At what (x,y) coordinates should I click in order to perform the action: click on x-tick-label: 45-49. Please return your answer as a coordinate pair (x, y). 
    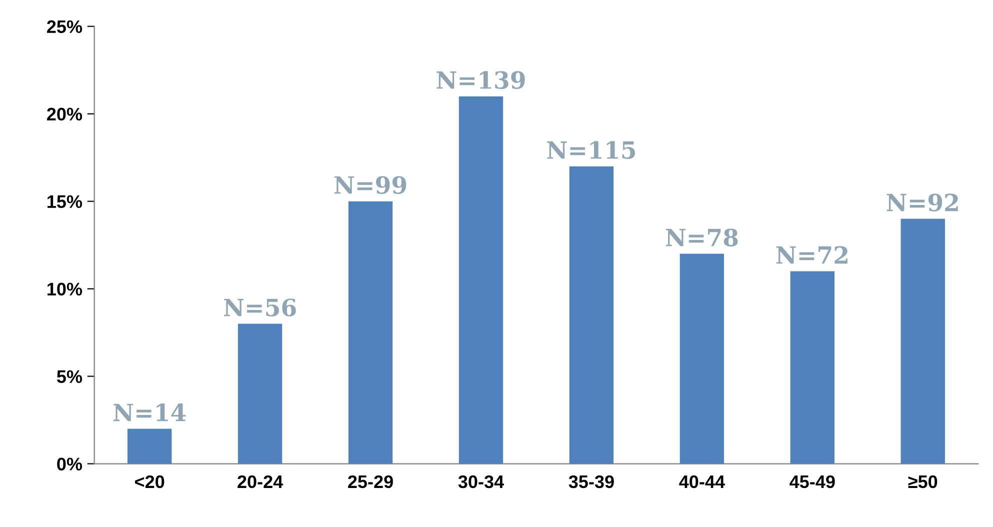
    Looking at the image, I should click on (812, 481).